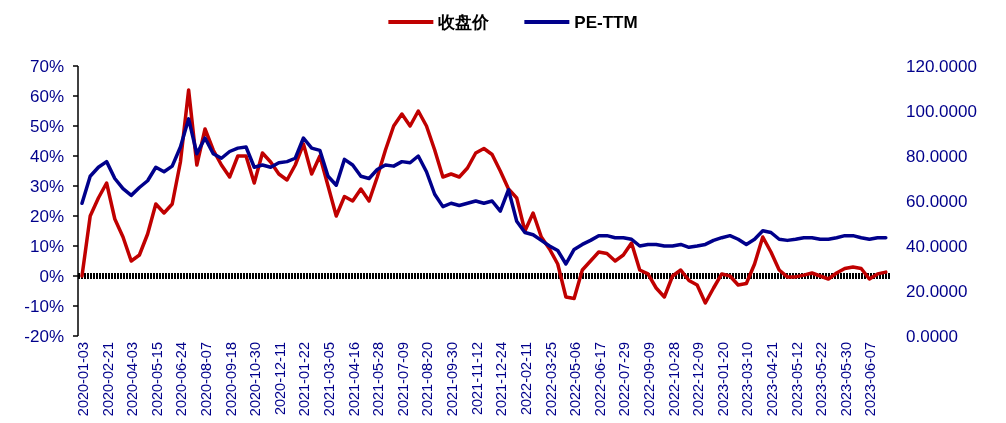 This screenshot has height=423, width=1006. I want to click on x-tick-label: 2021-11-12, so click(476, 379).